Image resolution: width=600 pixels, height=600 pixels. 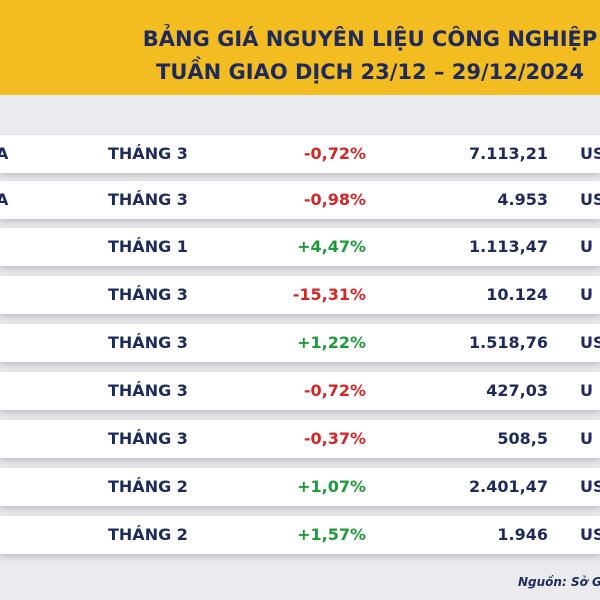 What do you see at coordinates (508, 486) in the screenshot?
I see `price-value: 2.401,47` at bounding box center [508, 486].